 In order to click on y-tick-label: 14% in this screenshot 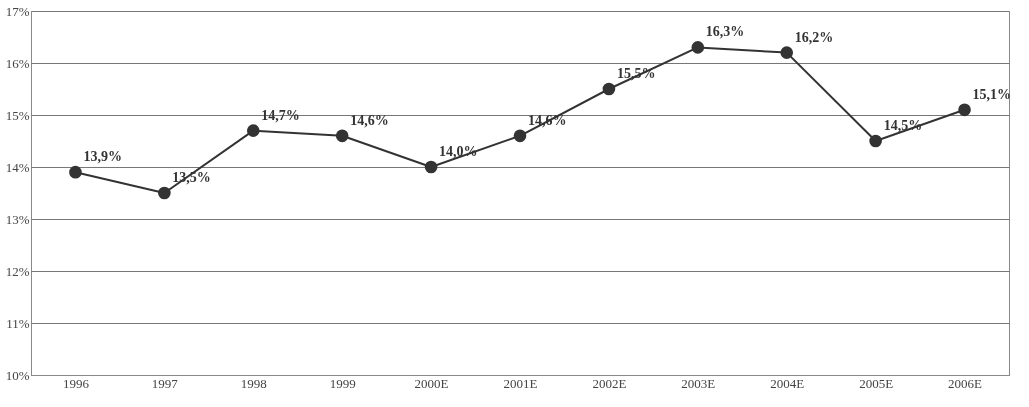, I will do `click(17, 167)`.